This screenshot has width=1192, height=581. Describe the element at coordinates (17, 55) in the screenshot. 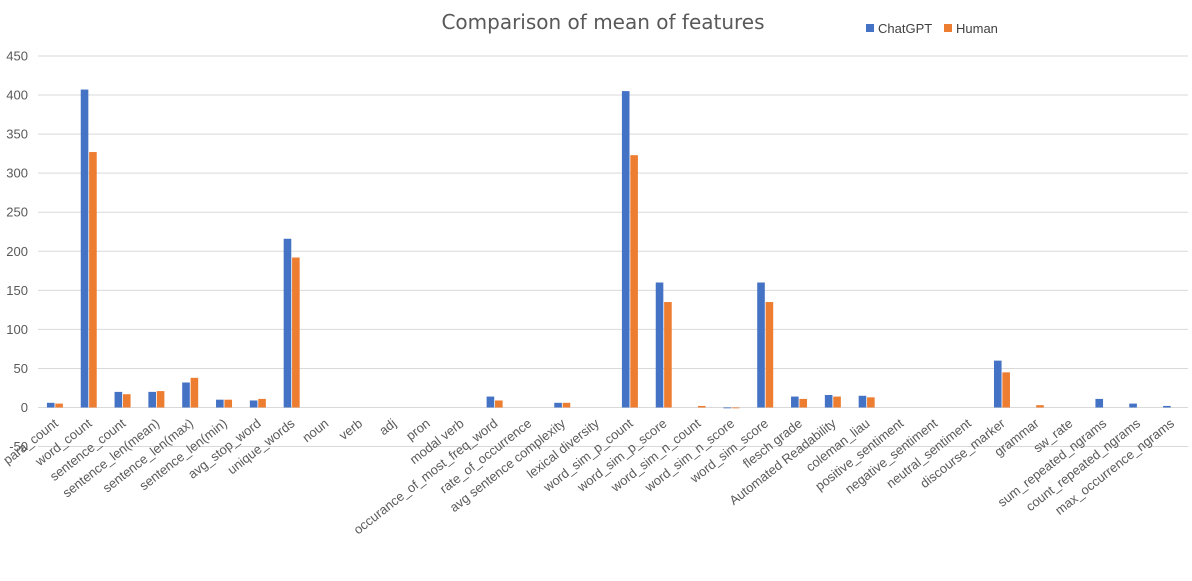

I see `y-tick-label: 450` at that location.